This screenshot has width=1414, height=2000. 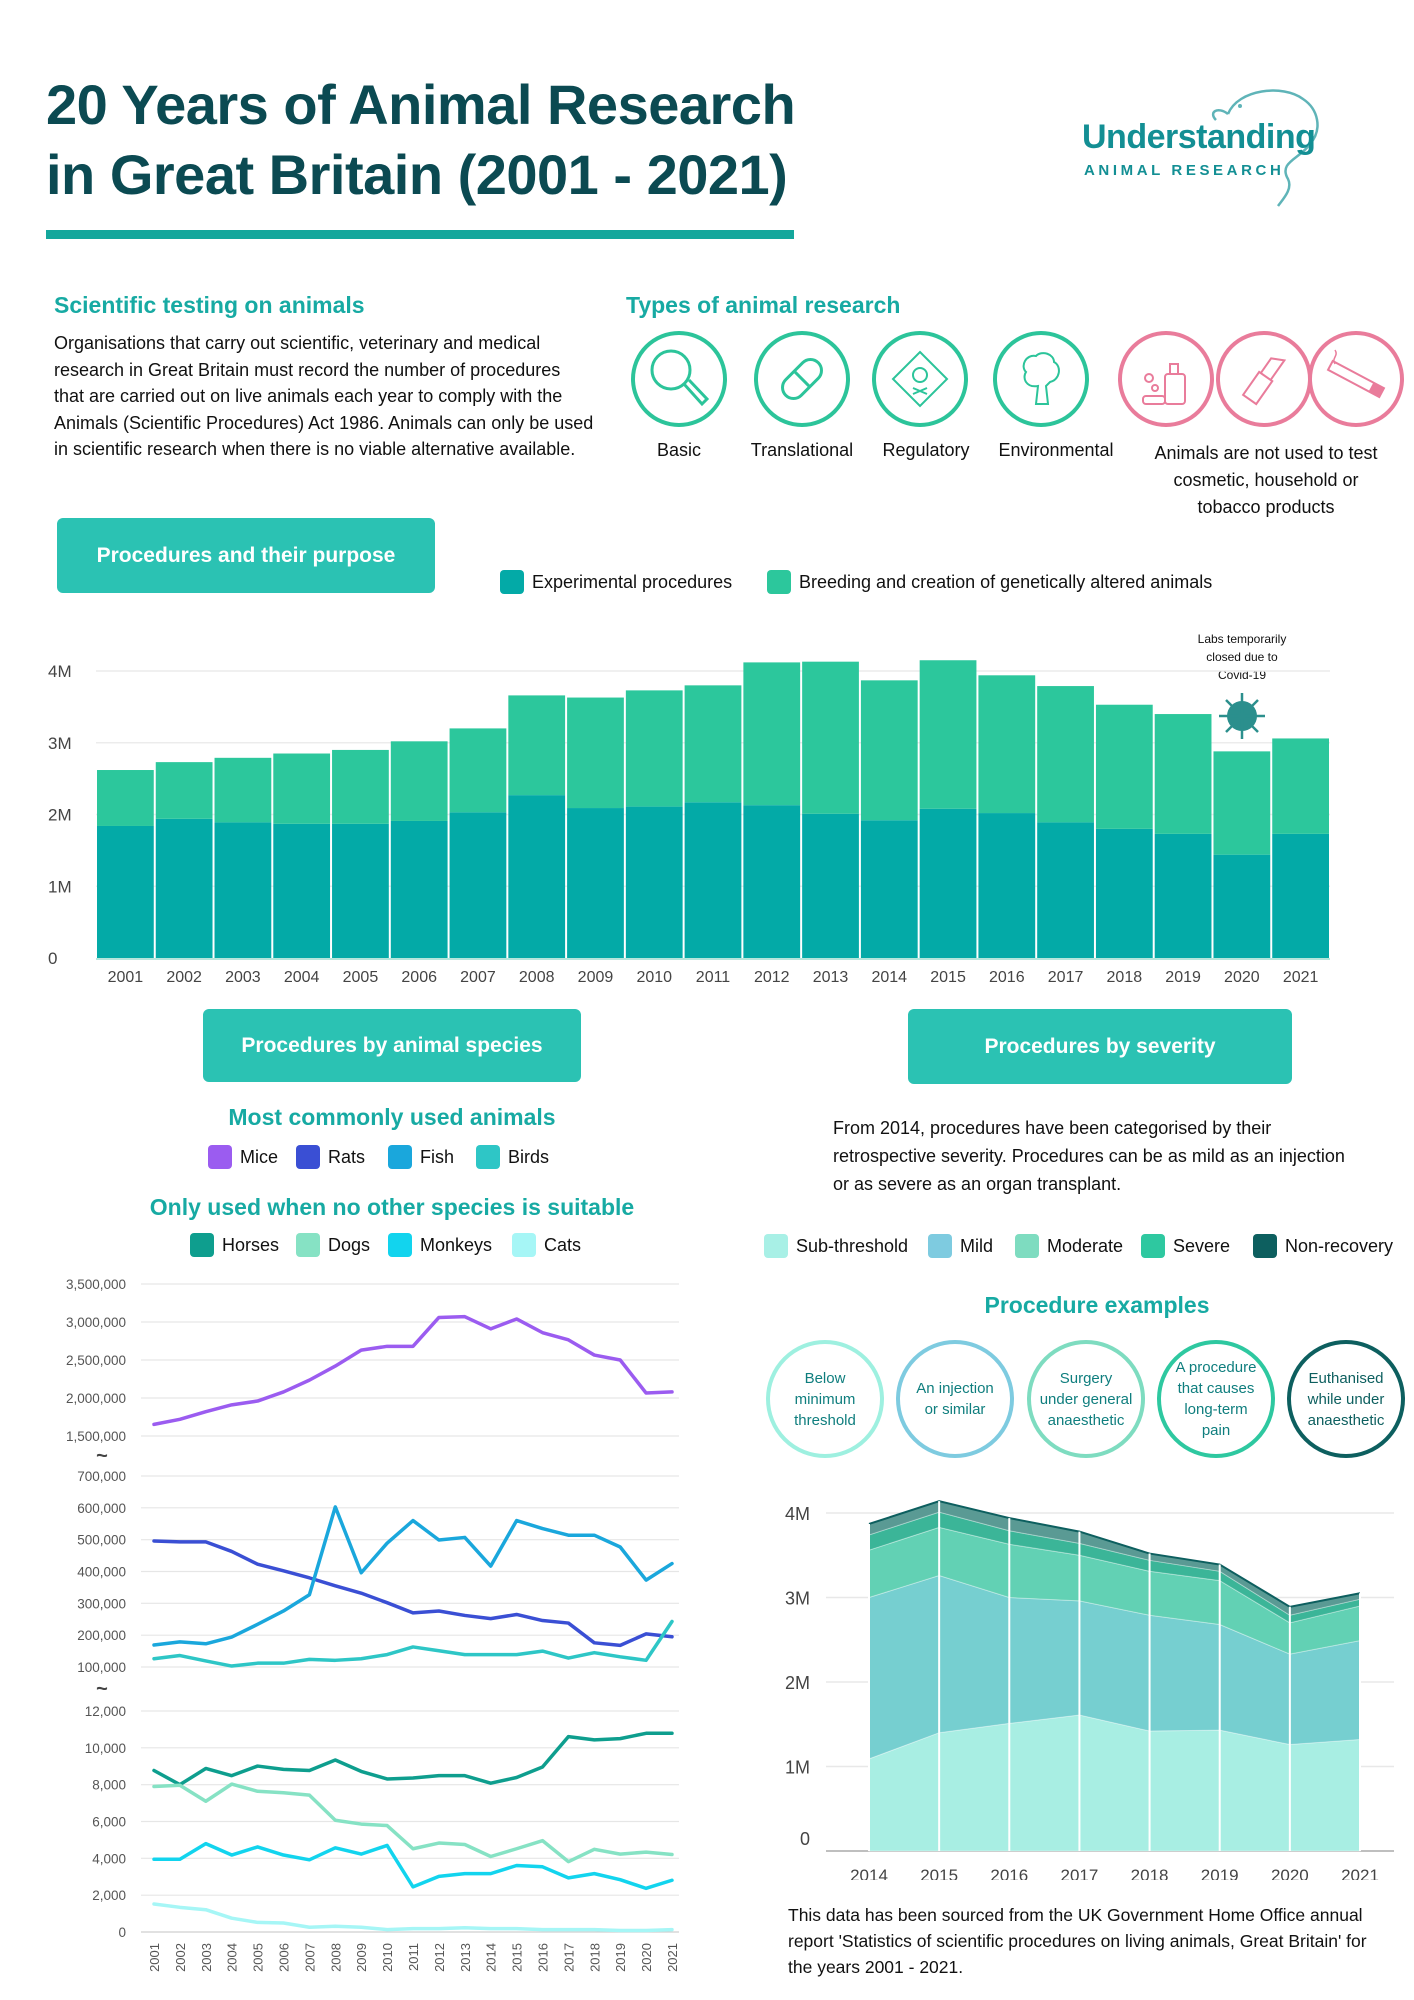 What do you see at coordinates (392, 1117) in the screenshot?
I see `common-animals-heading: Most commonly used animals` at bounding box center [392, 1117].